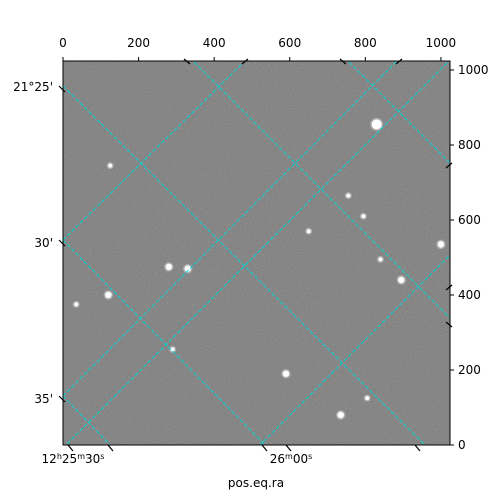 This screenshot has height=500, width=500. What do you see at coordinates (214, 43) in the screenshot?
I see `x-tick-label: 400` at bounding box center [214, 43].